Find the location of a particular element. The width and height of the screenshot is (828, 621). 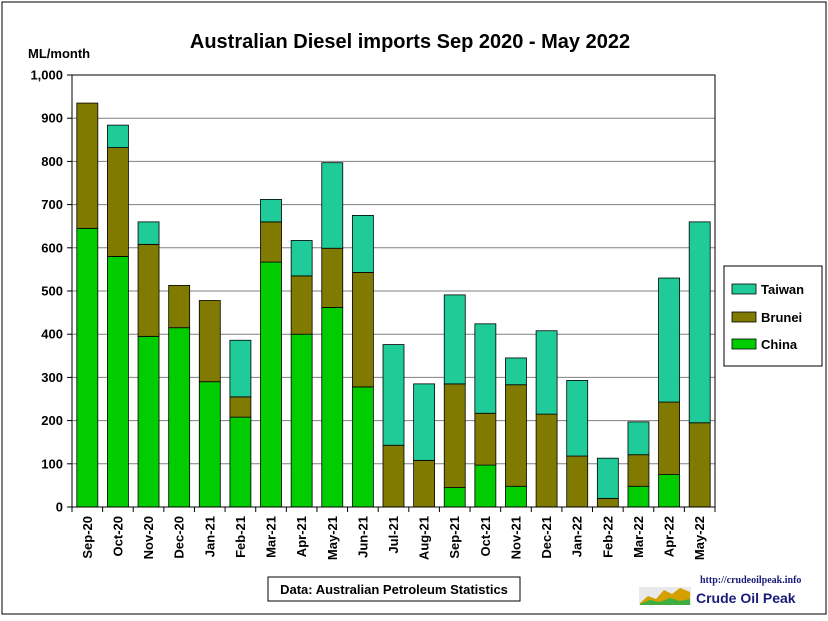

x-tick-label: Oct-20 is located at coordinates (117, 536).